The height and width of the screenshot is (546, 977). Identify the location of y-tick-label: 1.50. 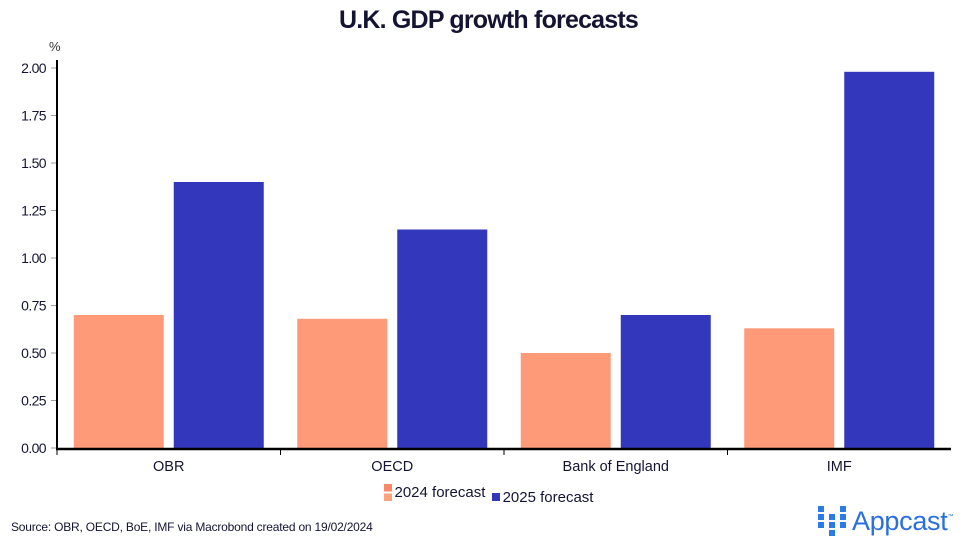
(34, 163).